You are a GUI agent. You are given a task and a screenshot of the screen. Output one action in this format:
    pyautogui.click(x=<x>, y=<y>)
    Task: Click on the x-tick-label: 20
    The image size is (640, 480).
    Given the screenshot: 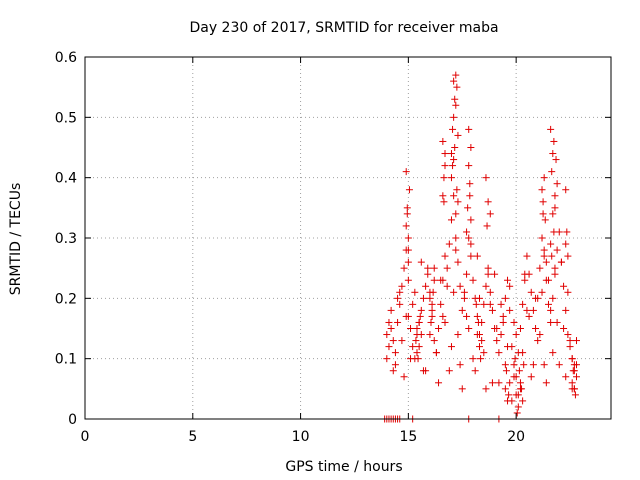 What is the action you would take?
    pyautogui.click(x=516, y=437)
    